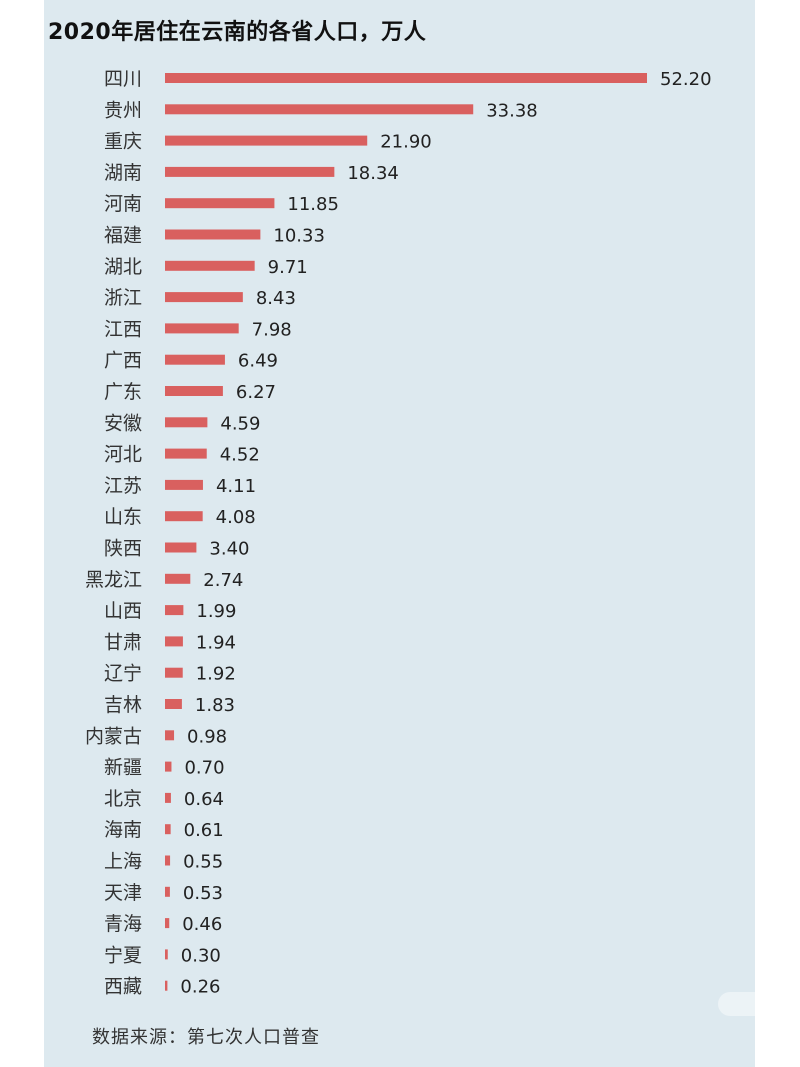 The height and width of the screenshot is (1067, 800). Describe the element at coordinates (229, 549) in the screenshot. I see `value-label: 3.40` at that location.